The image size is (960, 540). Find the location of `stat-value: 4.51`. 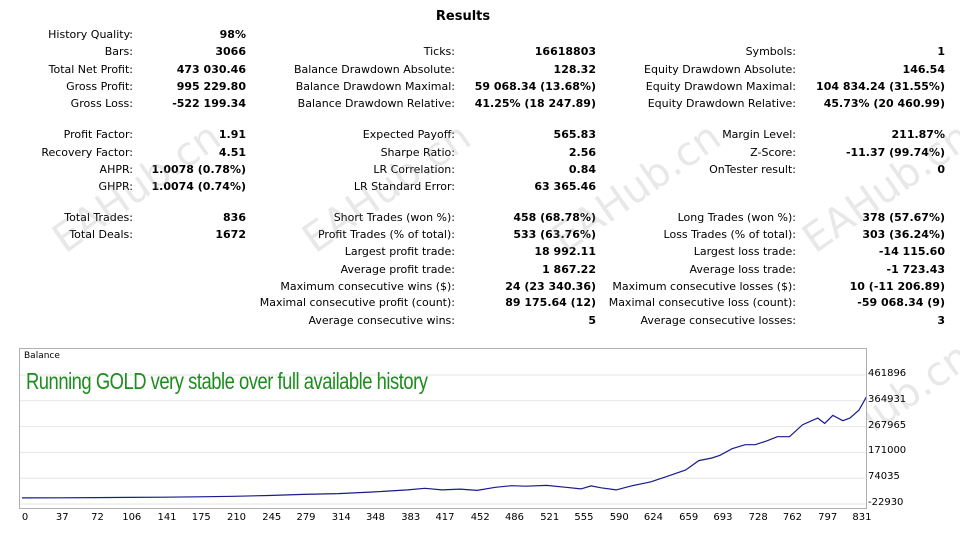

stat-value: 4.51 is located at coordinates (232, 152).